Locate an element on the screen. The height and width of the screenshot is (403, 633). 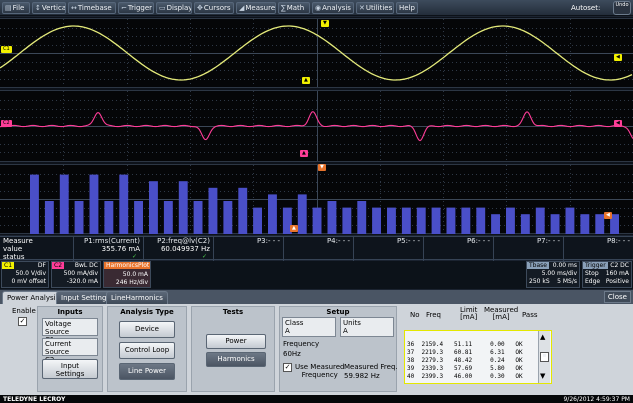
c2-descriptor: C2 BwL DC 500 mA/div -320.0 mA is located at coordinates (76, 274).